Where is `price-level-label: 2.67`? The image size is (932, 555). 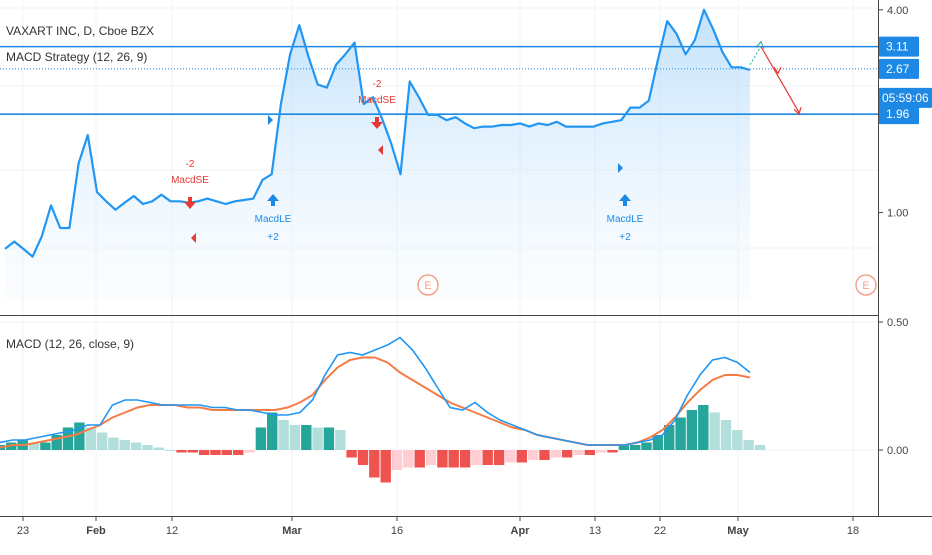 price-level-label: 2.67 is located at coordinates (899, 68).